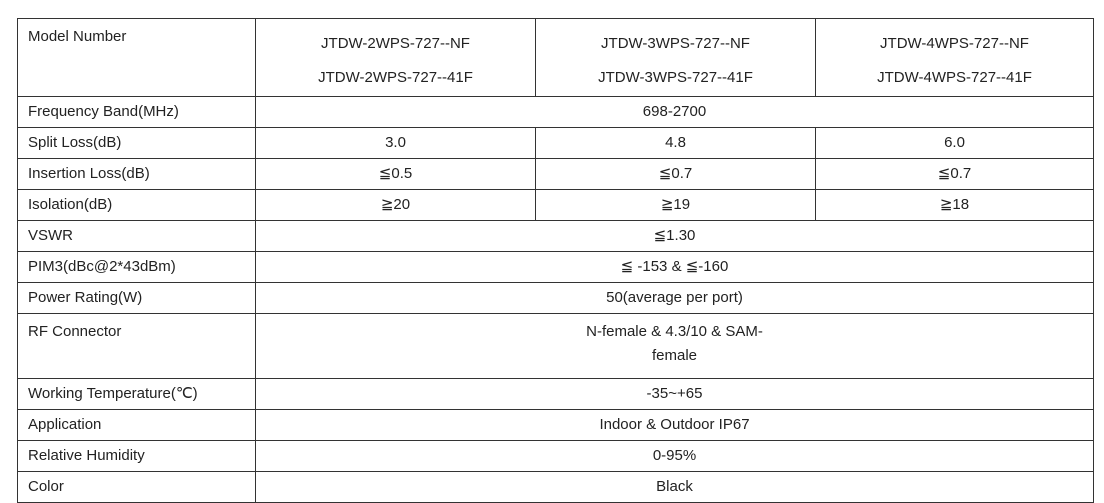 The image size is (1104, 503). I want to click on value-text: Indoor & Outdoor IP67, so click(674, 424).